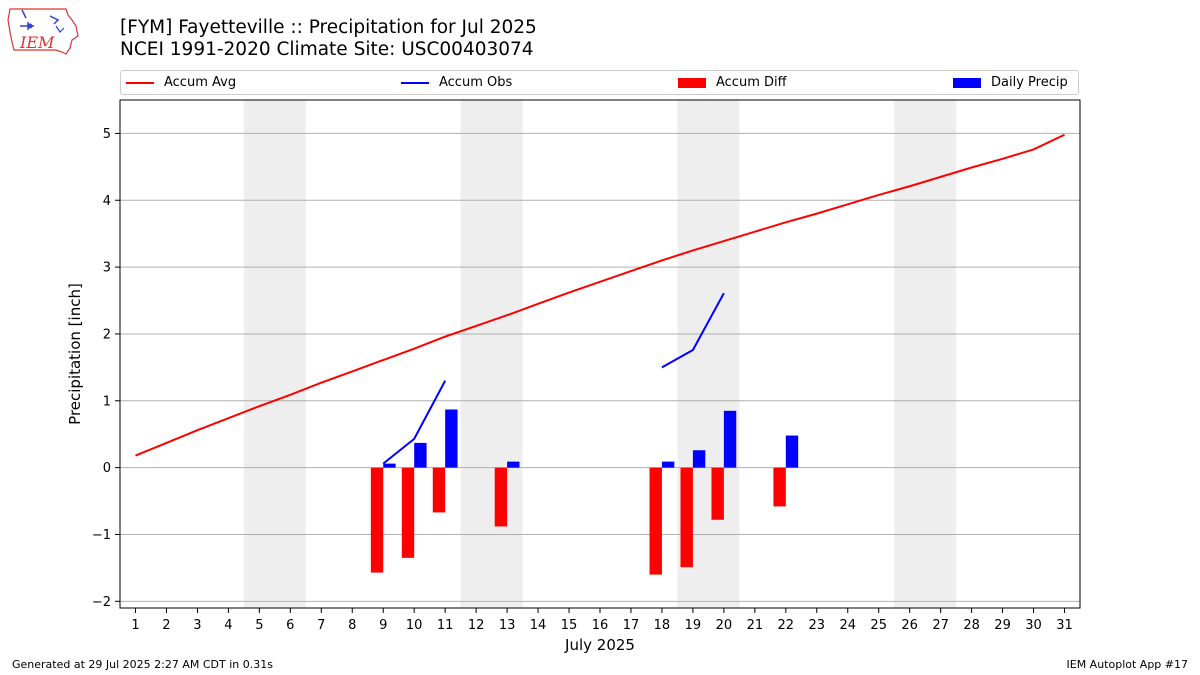 The image size is (1200, 675). I want to click on x-tick-label: 20, so click(724, 625).